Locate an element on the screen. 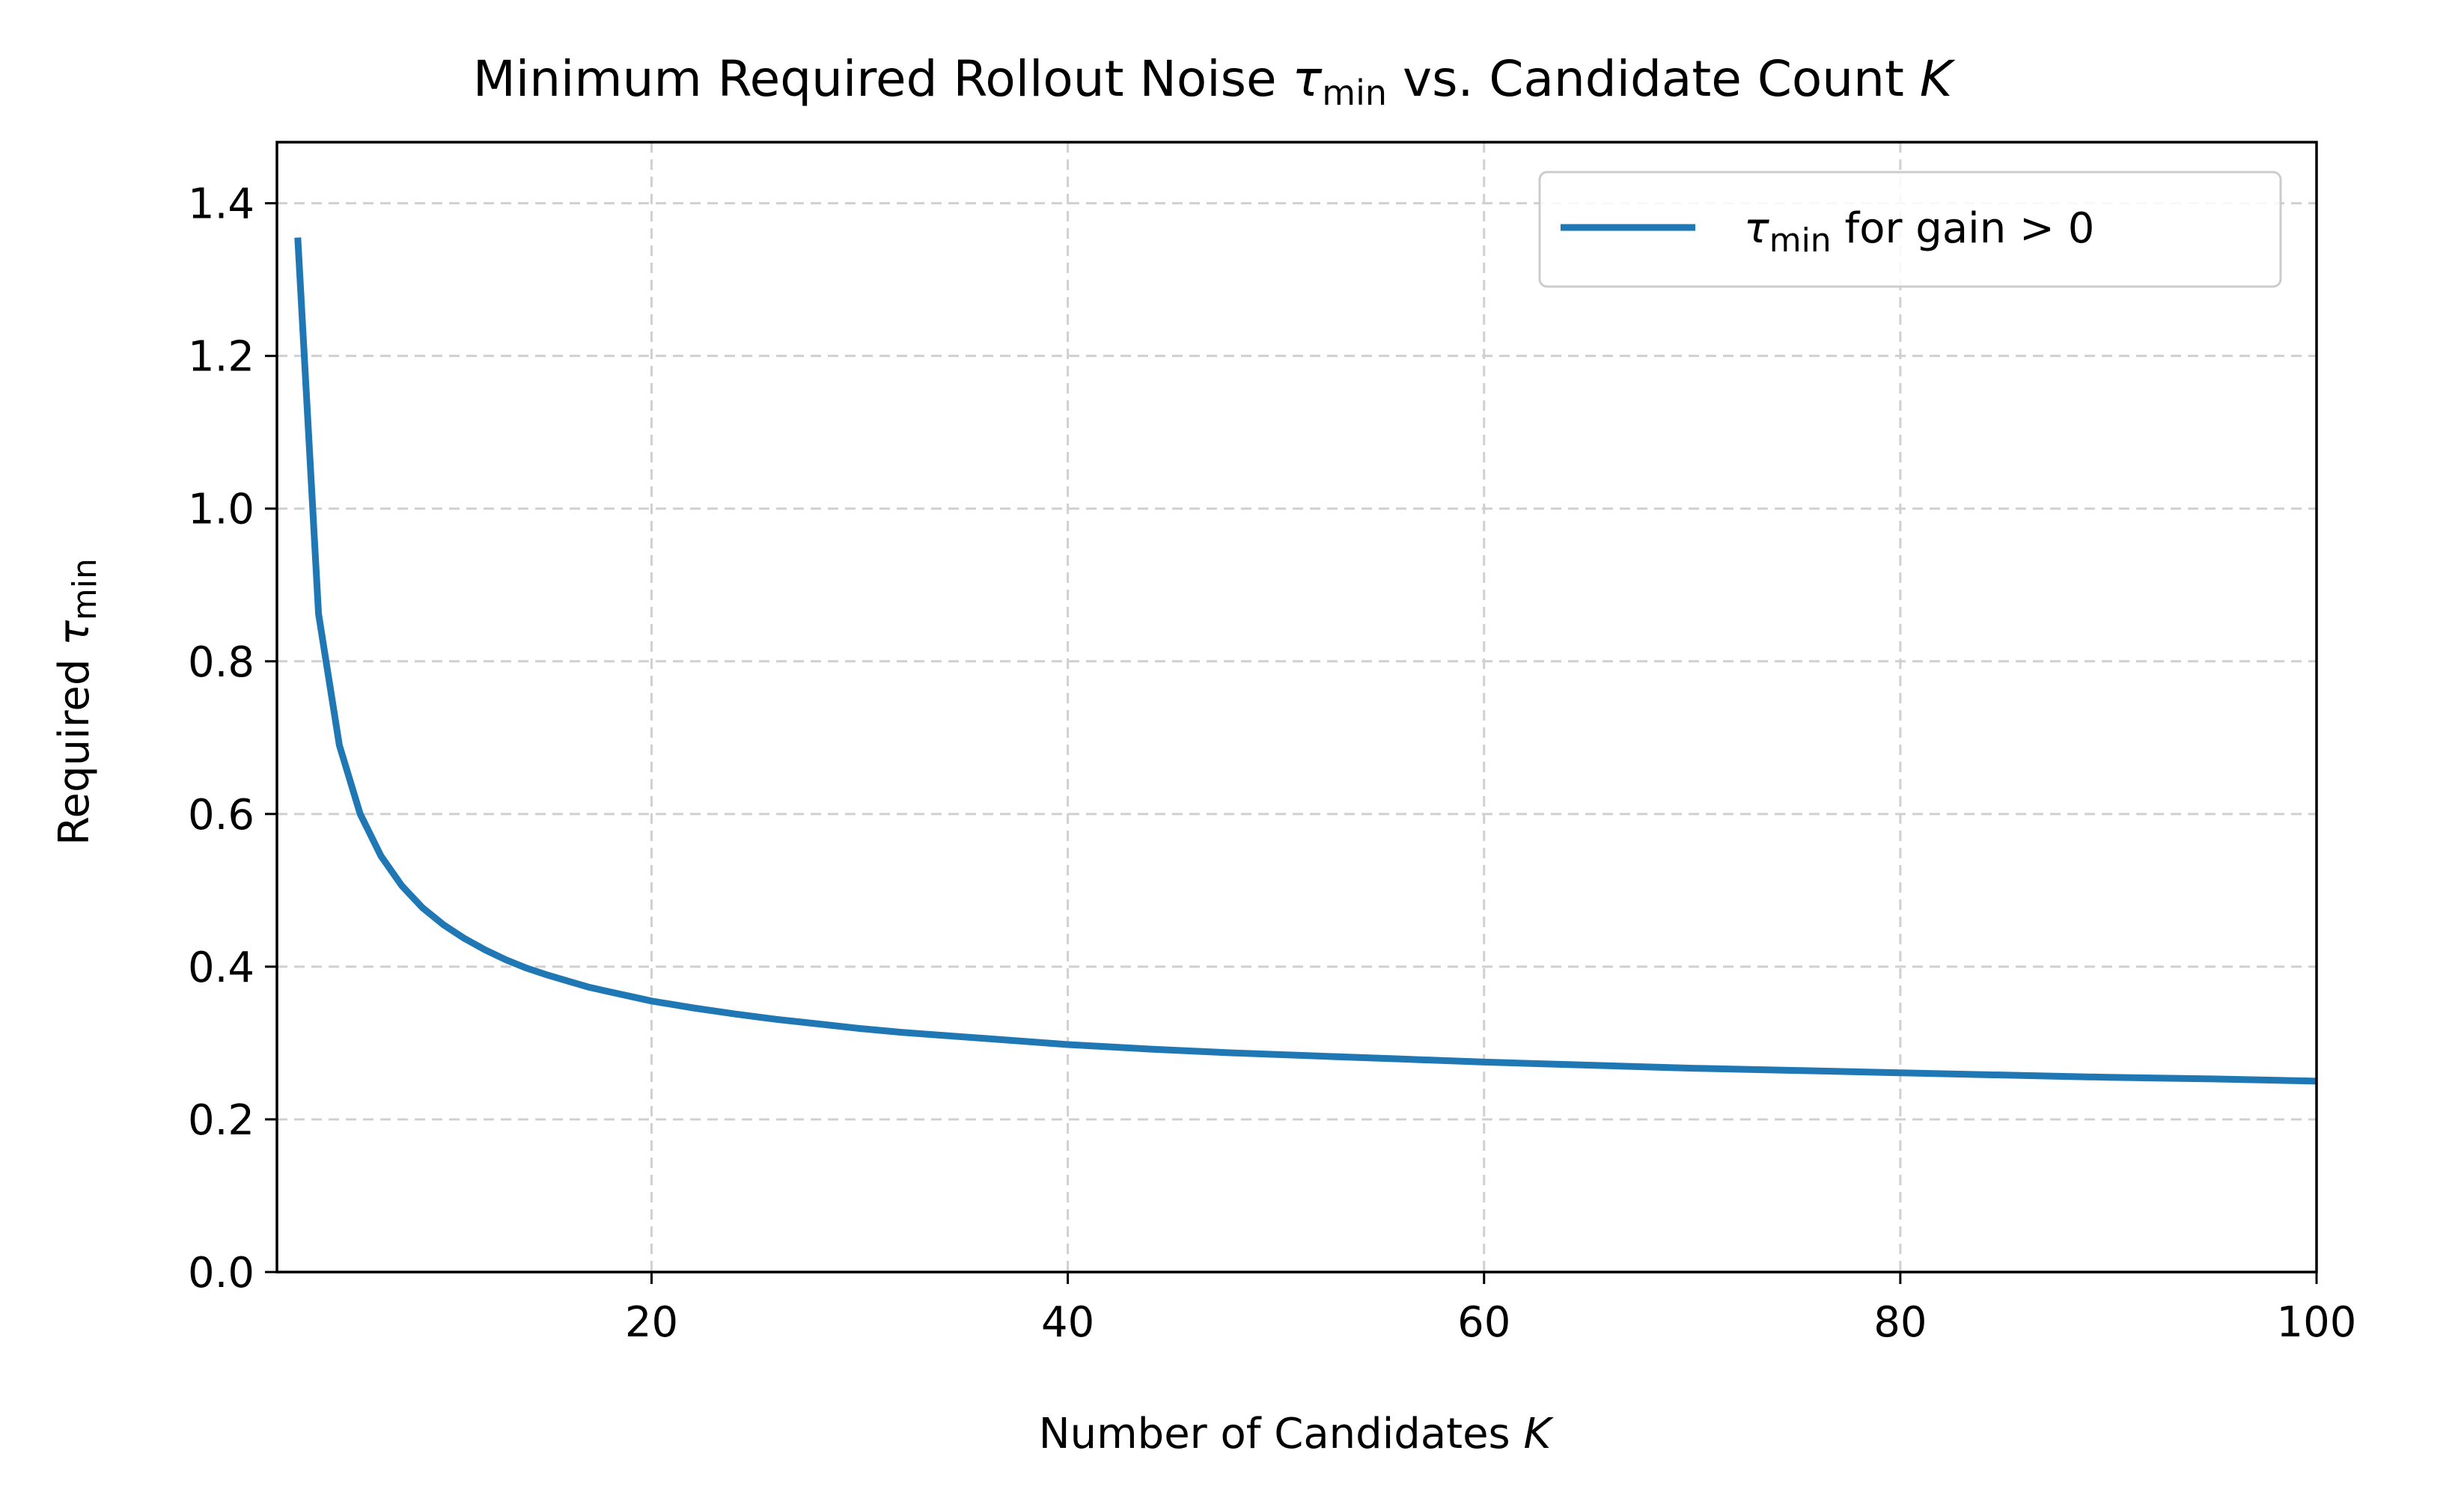  title-variable: K is located at coordinates (1938, 79).